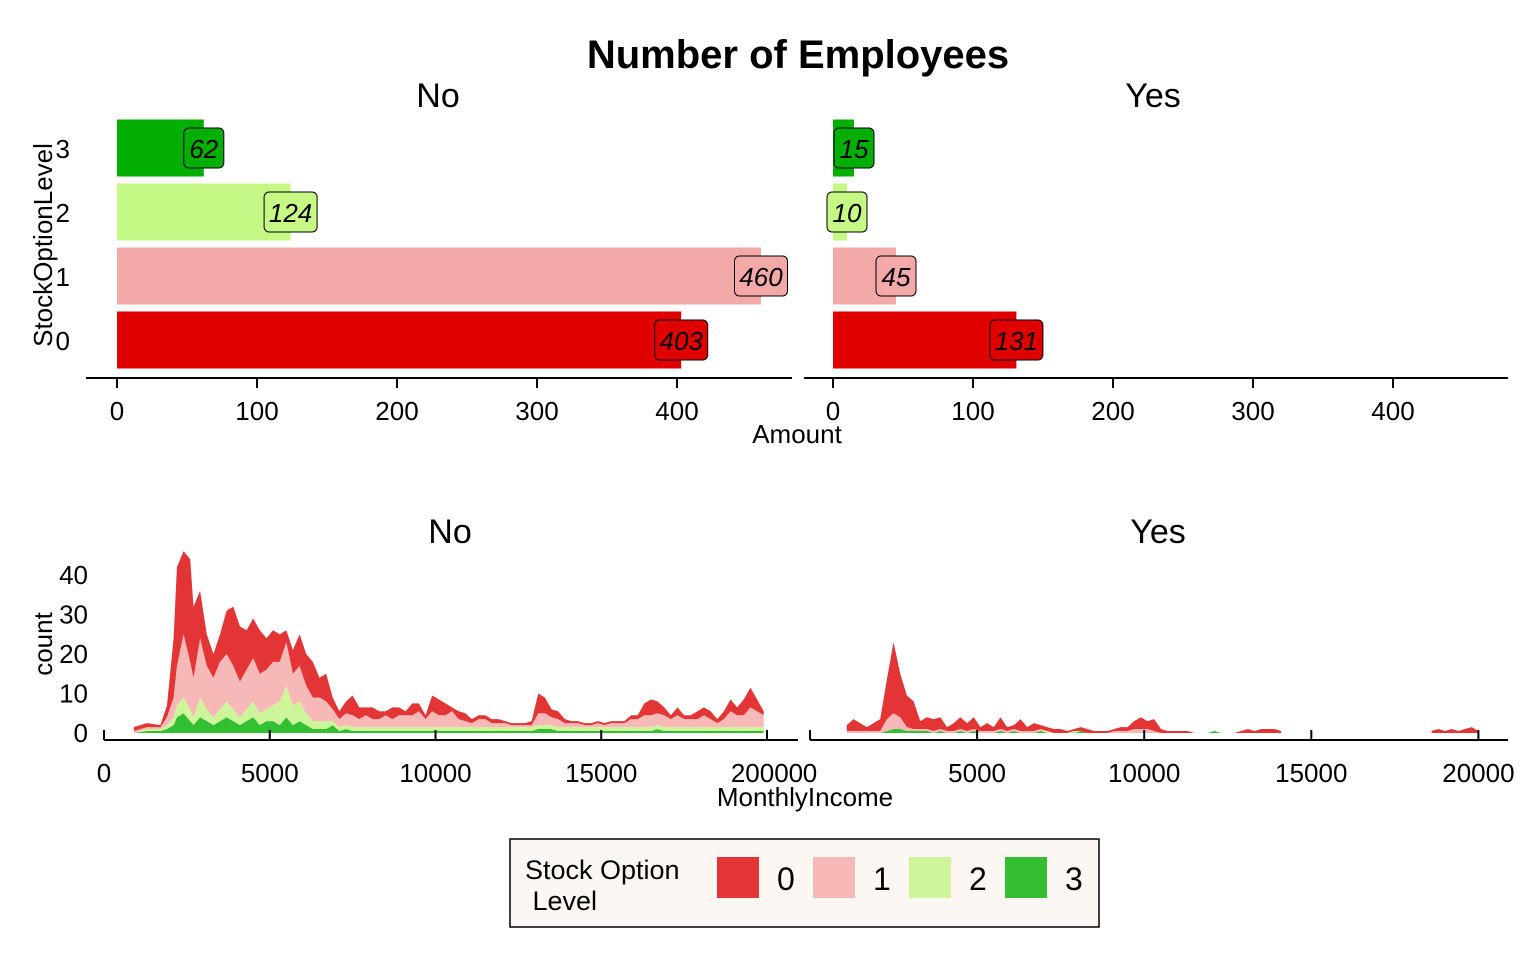 This screenshot has width=1536, height=960. Describe the element at coordinates (602, 870) in the screenshot. I see `legend-title-line-1: Stock Option` at that location.